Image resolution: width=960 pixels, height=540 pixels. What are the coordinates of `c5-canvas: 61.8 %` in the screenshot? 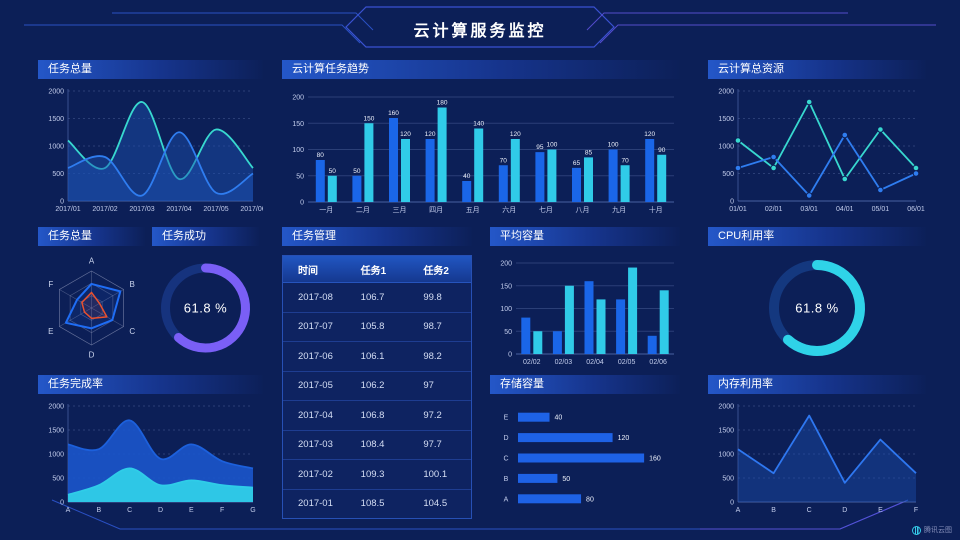 It's located at (205, 308).